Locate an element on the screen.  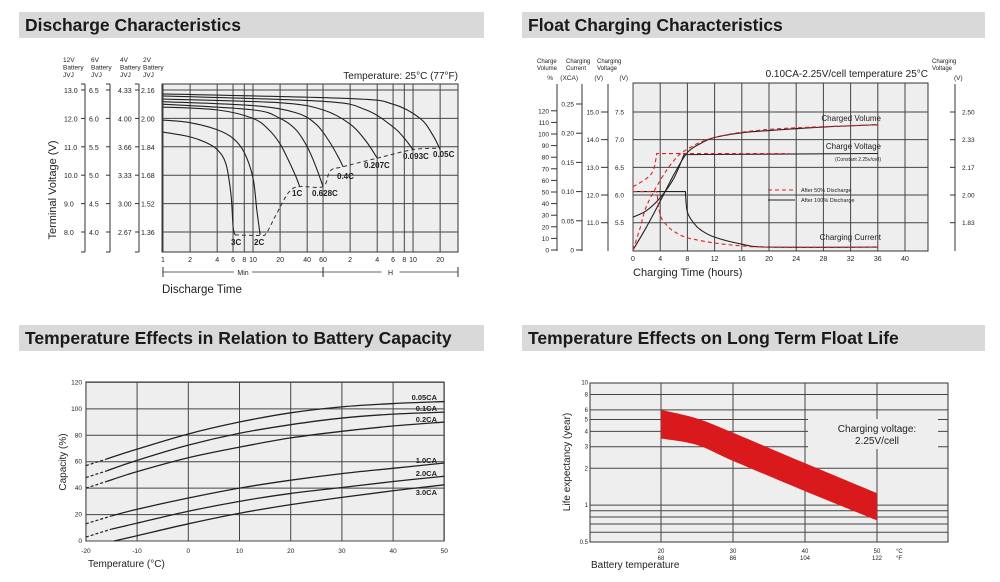
capacity-rate-label: 0.05CA is located at coordinates (425, 397).